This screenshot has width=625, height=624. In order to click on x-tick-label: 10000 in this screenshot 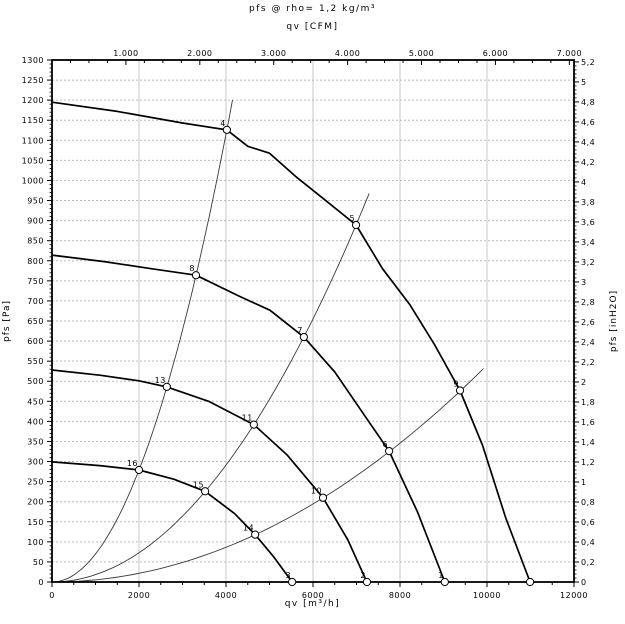, I will do `click(487, 595)`.